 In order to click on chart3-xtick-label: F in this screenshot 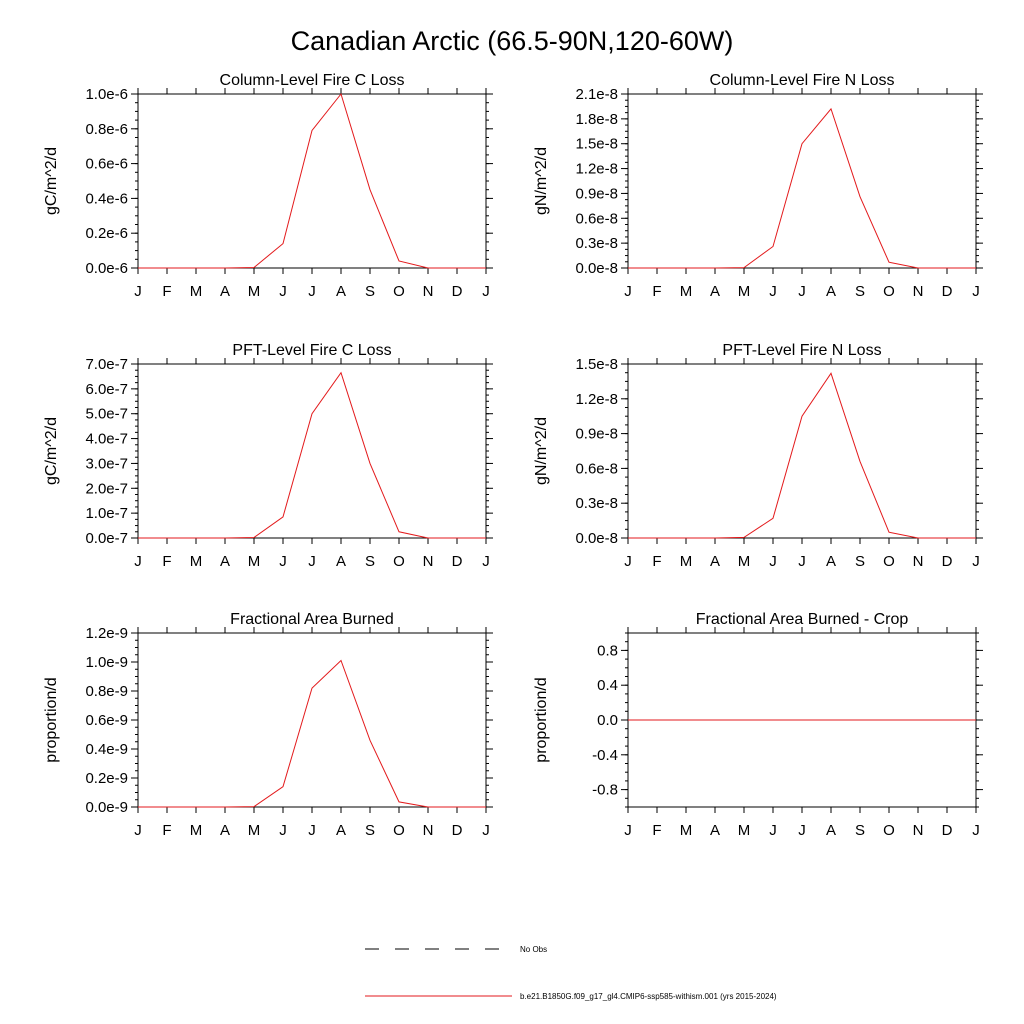, I will do `click(166, 561)`.